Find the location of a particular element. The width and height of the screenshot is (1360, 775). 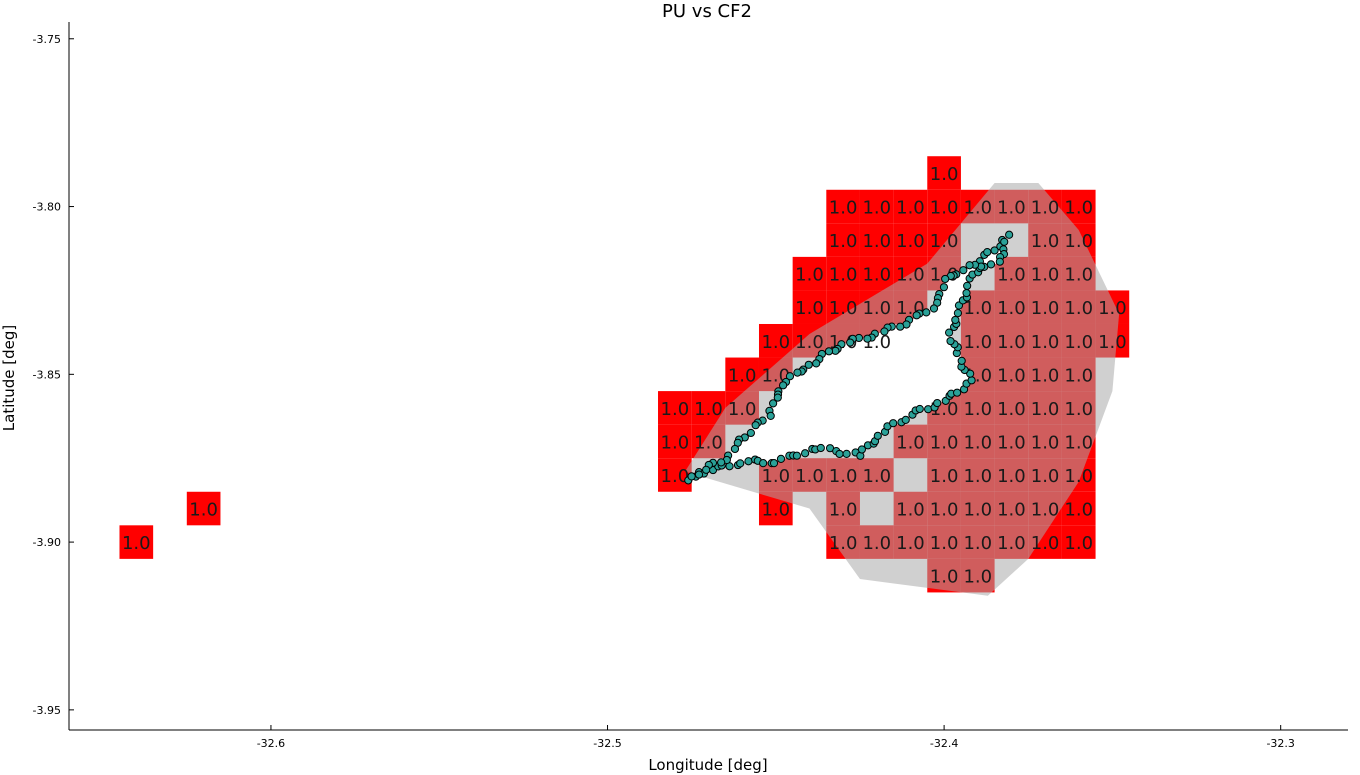

coastline-track is located at coordinates (849, 357).